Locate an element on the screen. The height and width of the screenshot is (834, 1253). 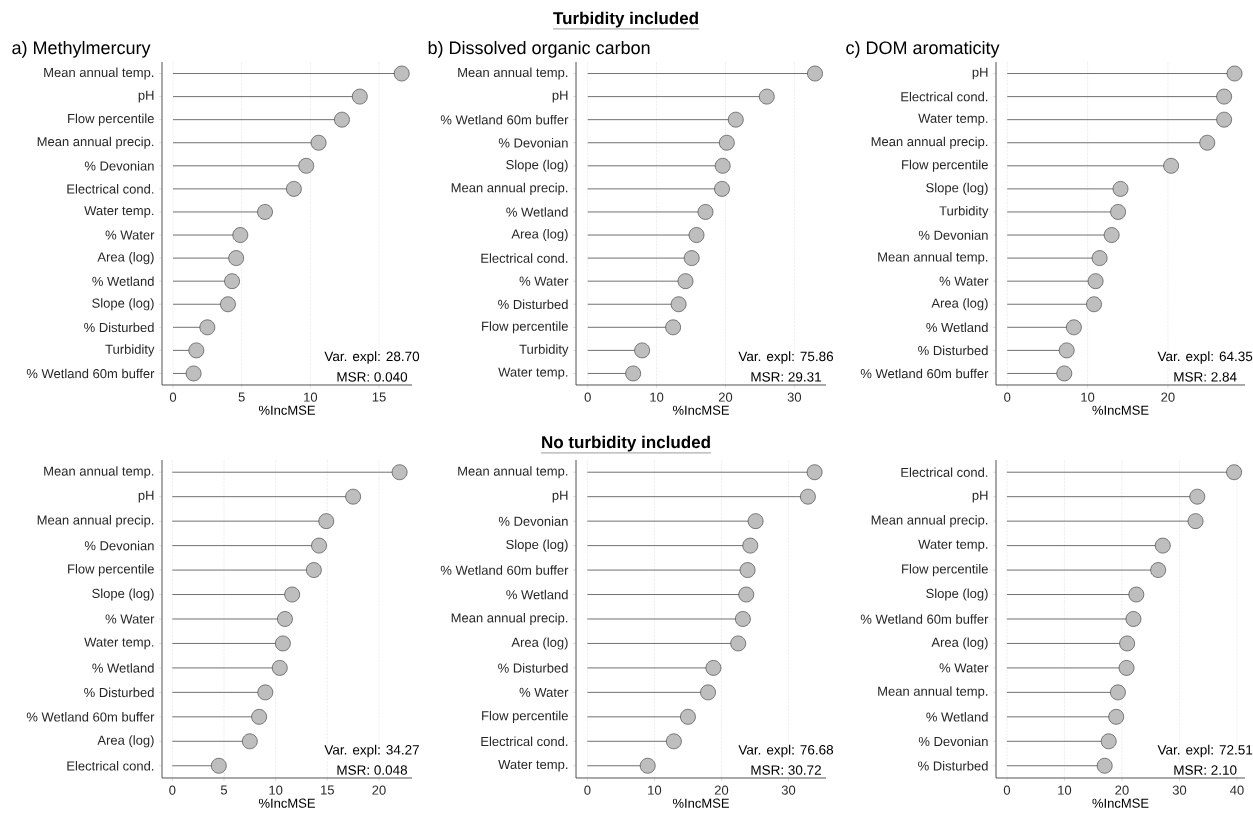
annotation: MSR: 2.84 is located at coordinates (1205, 377).